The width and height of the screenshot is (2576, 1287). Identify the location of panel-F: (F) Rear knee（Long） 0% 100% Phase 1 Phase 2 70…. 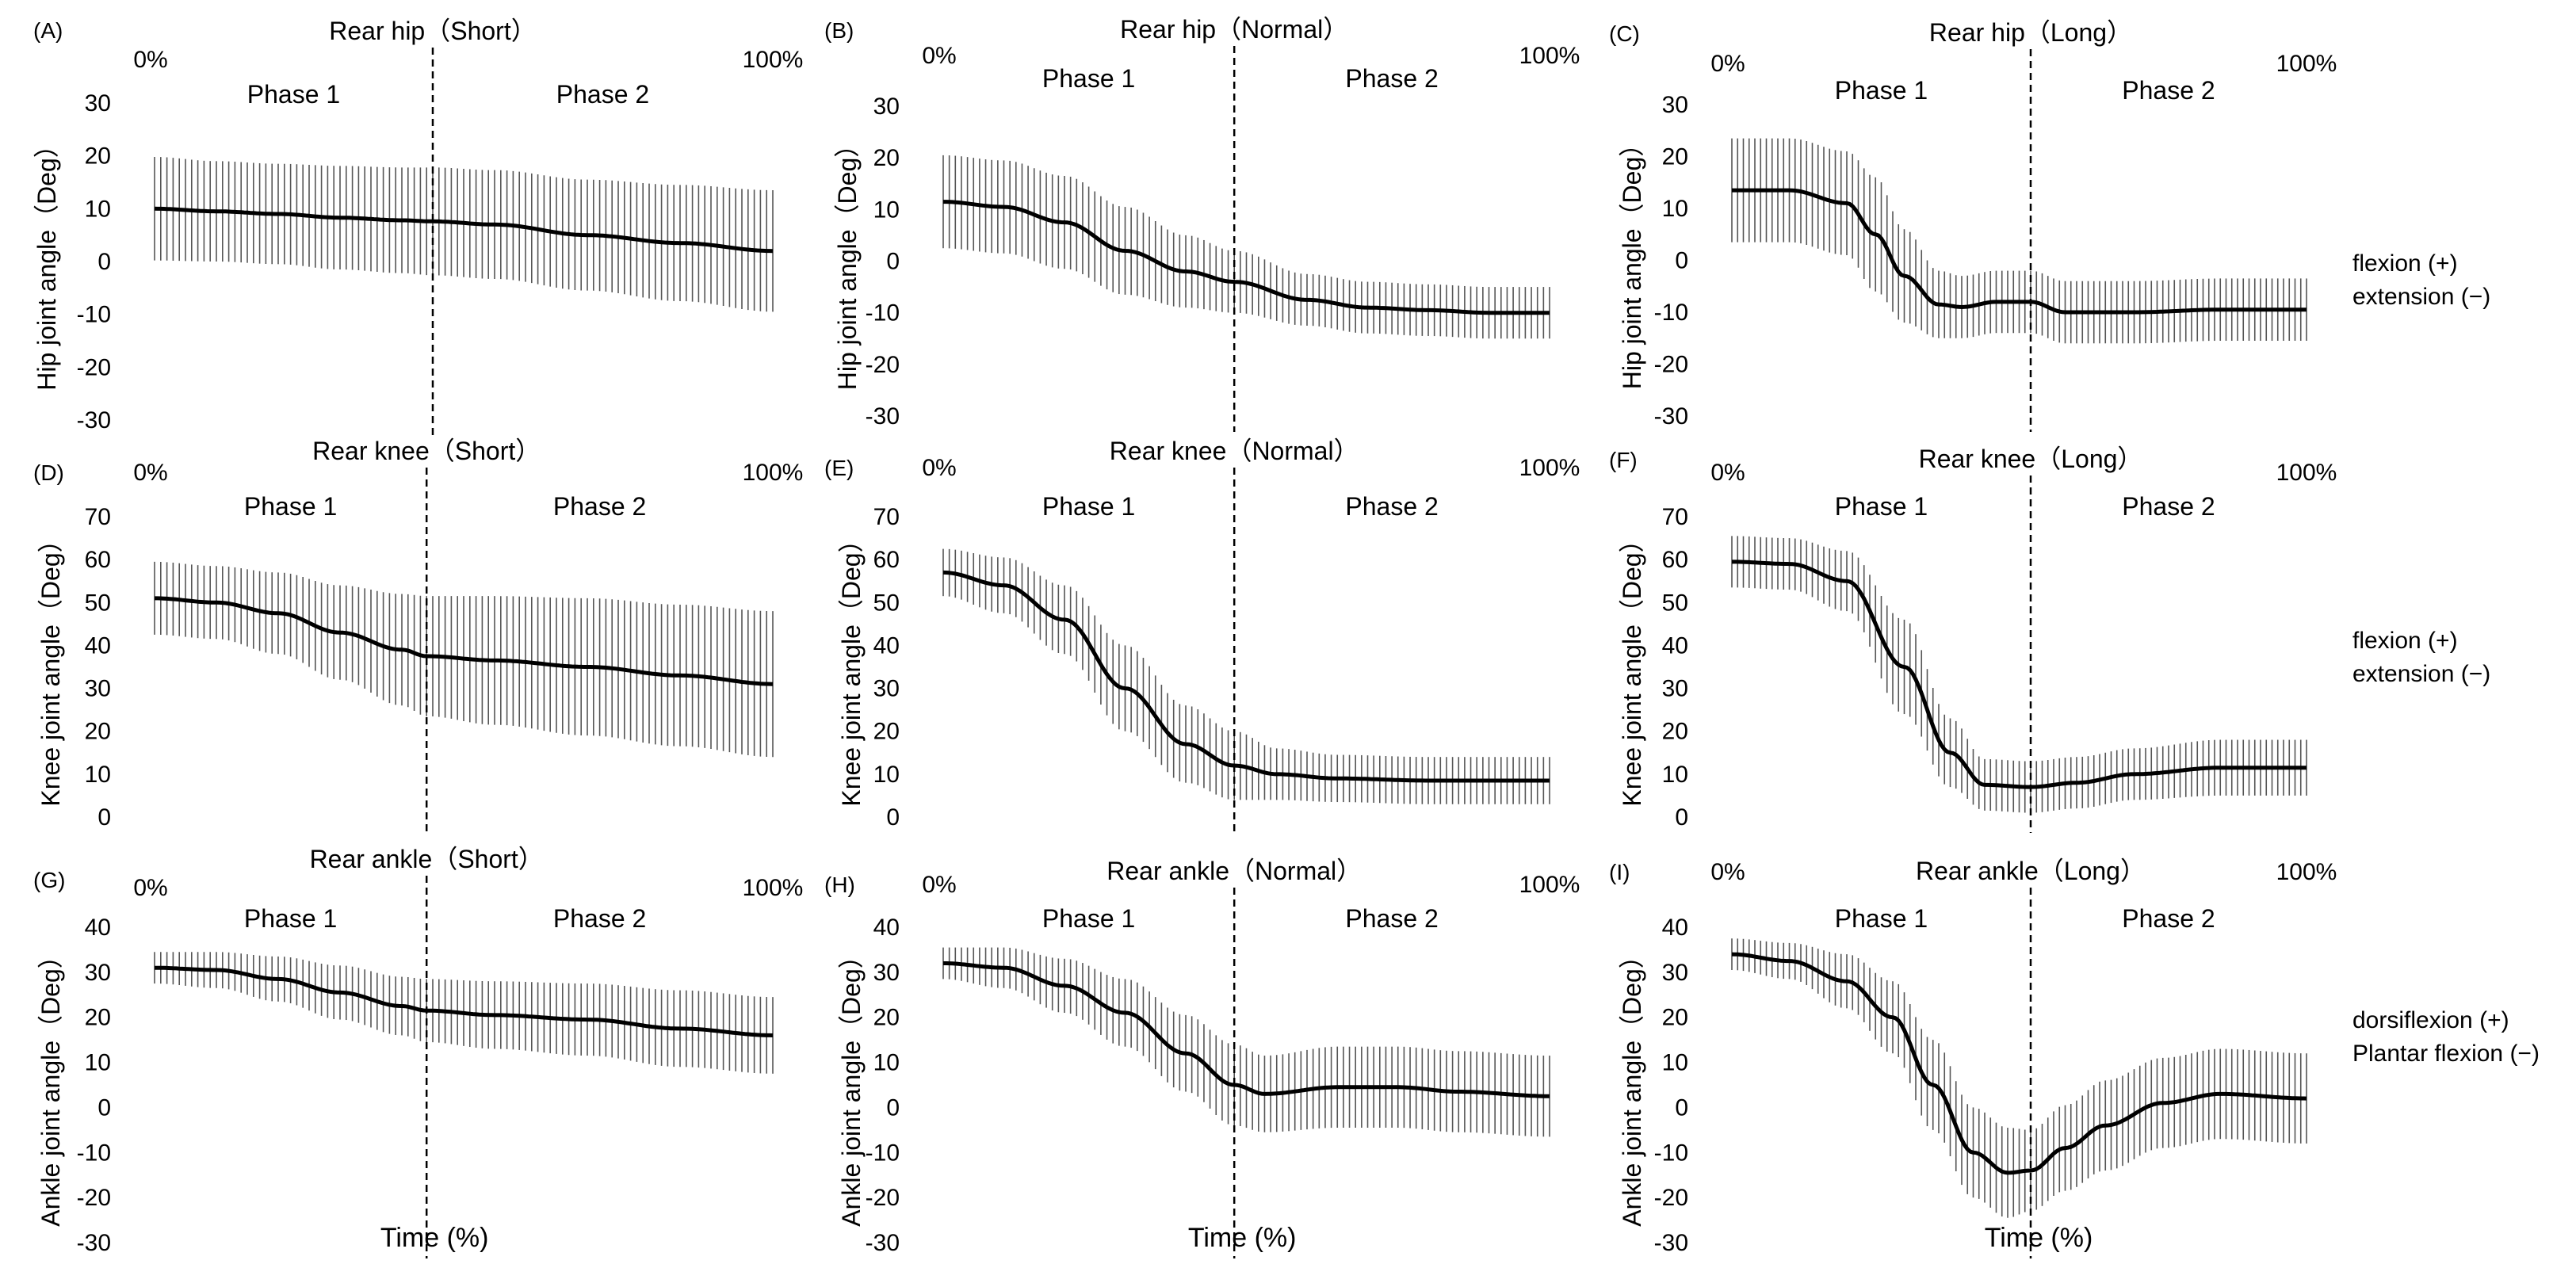
(1973, 639).